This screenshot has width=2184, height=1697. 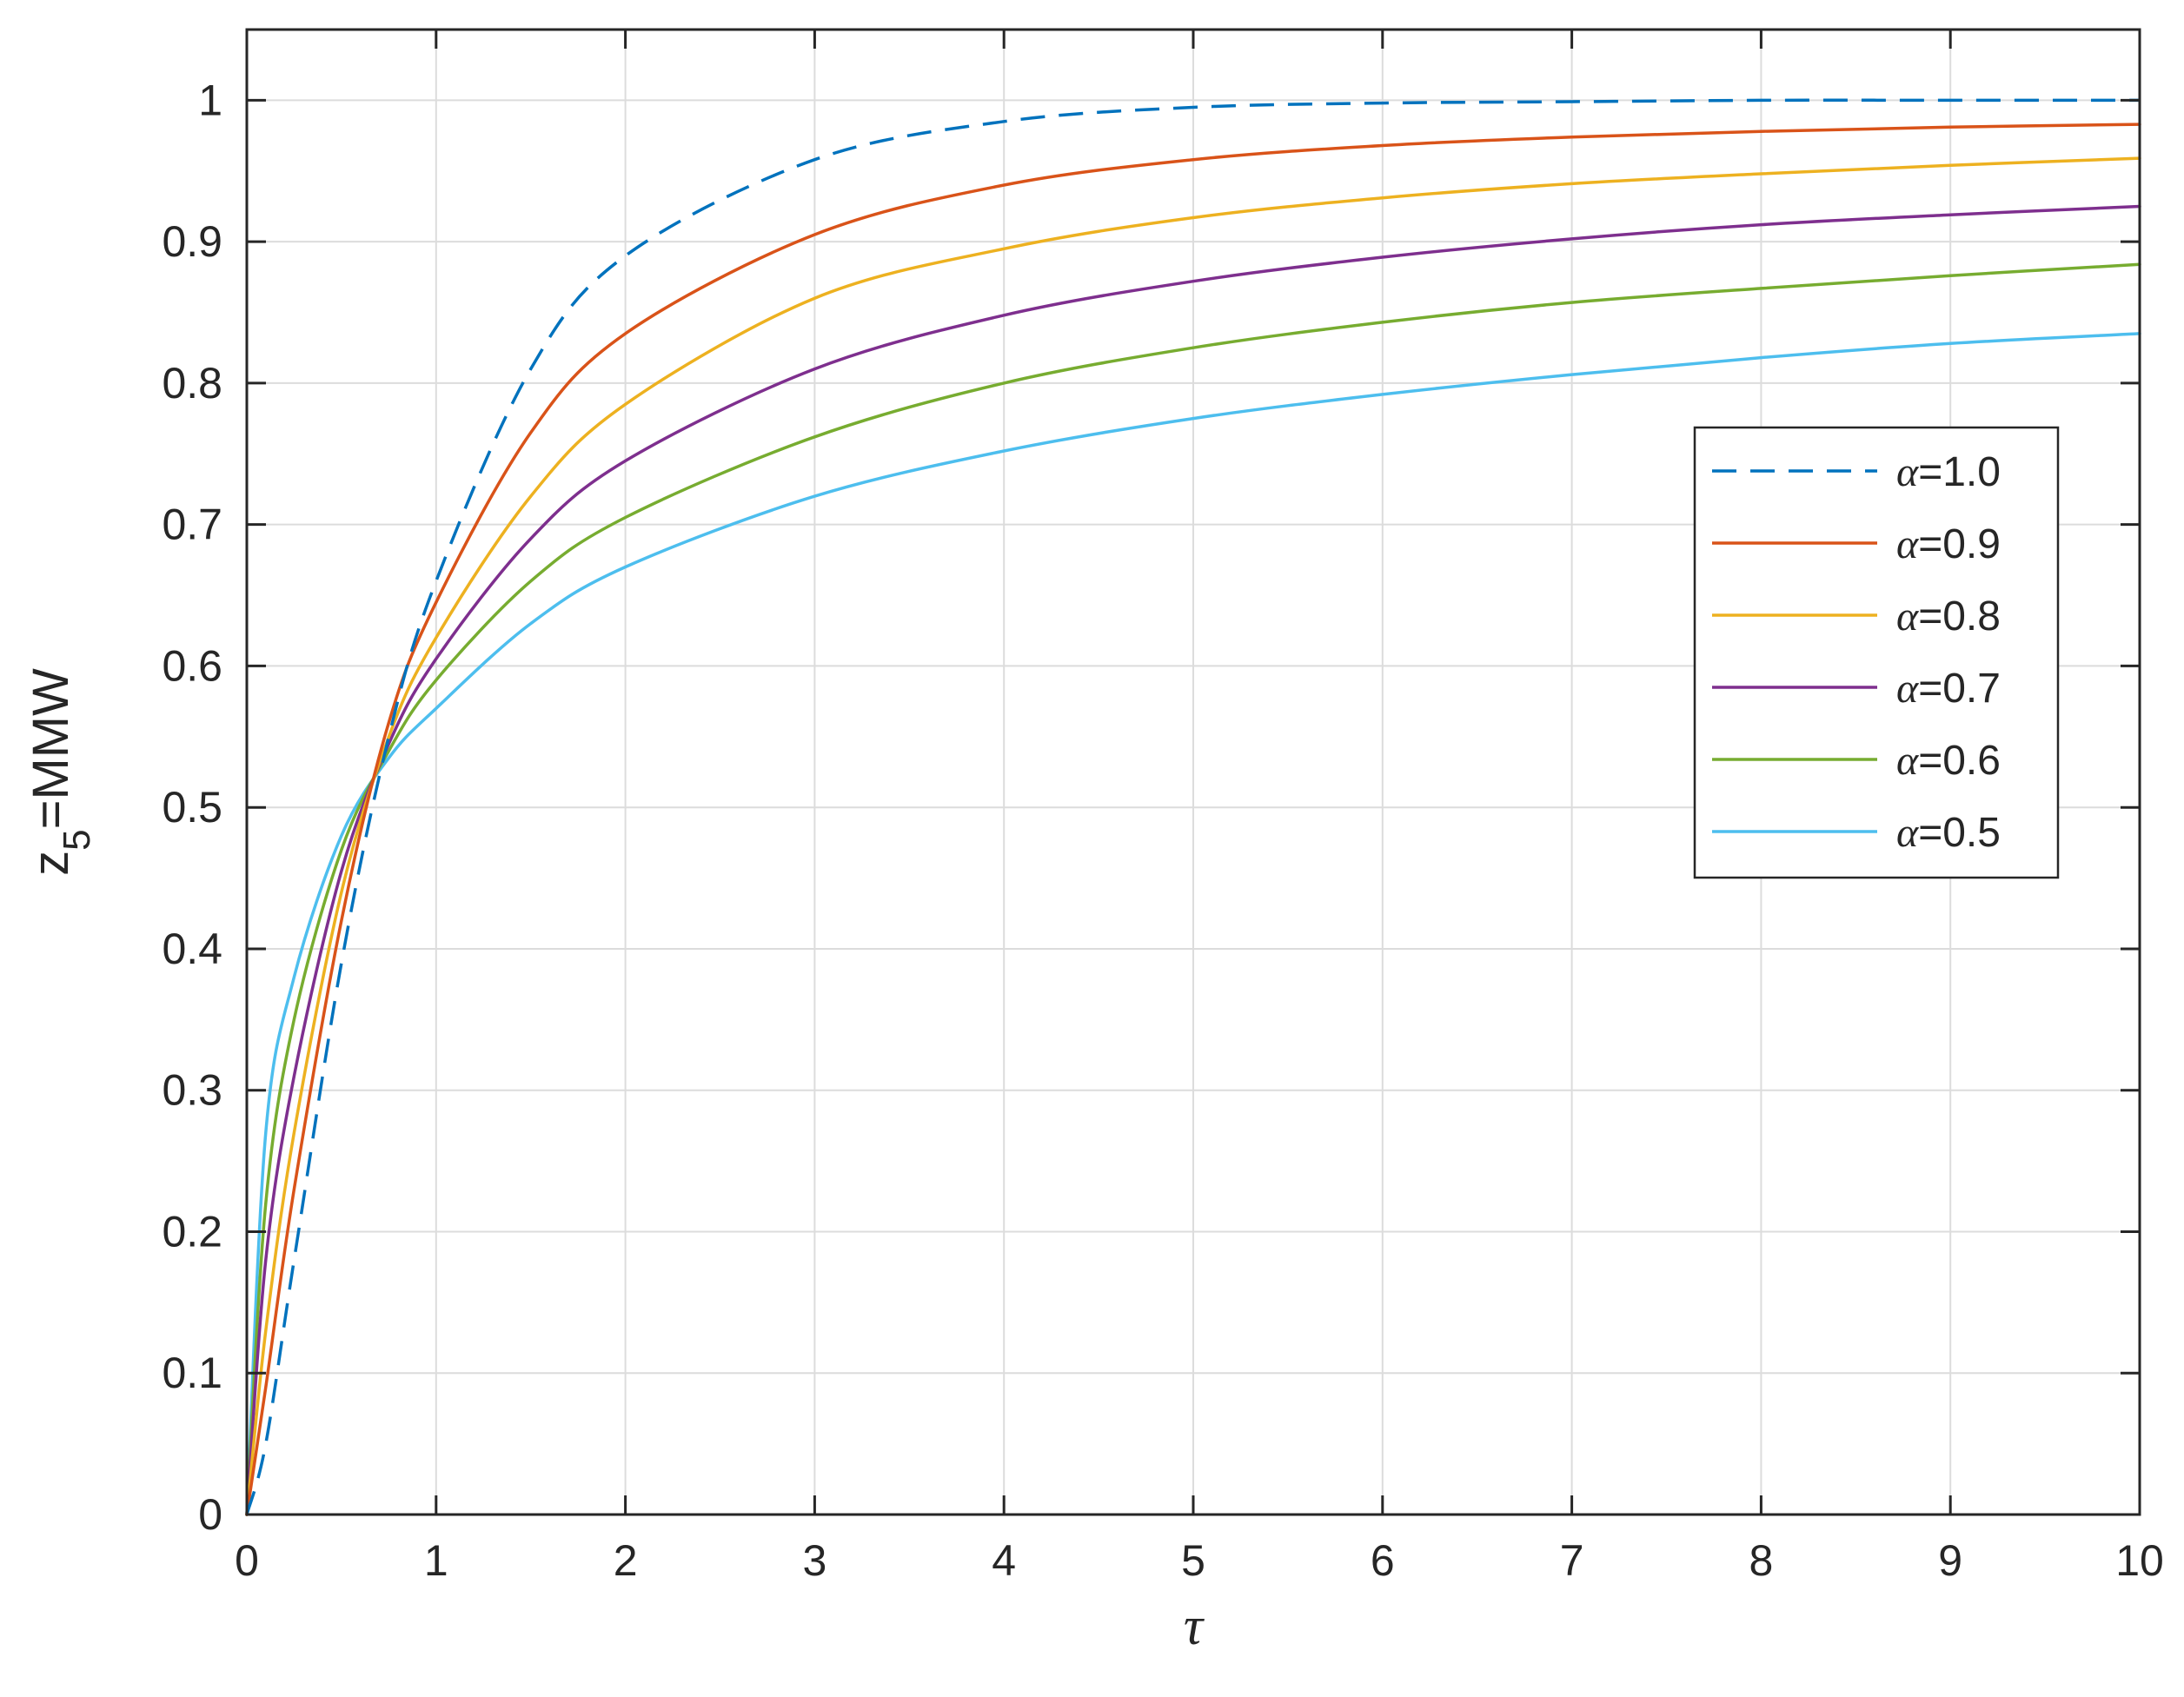 I want to click on x-axis-label: τ, so click(x=1194, y=1627).